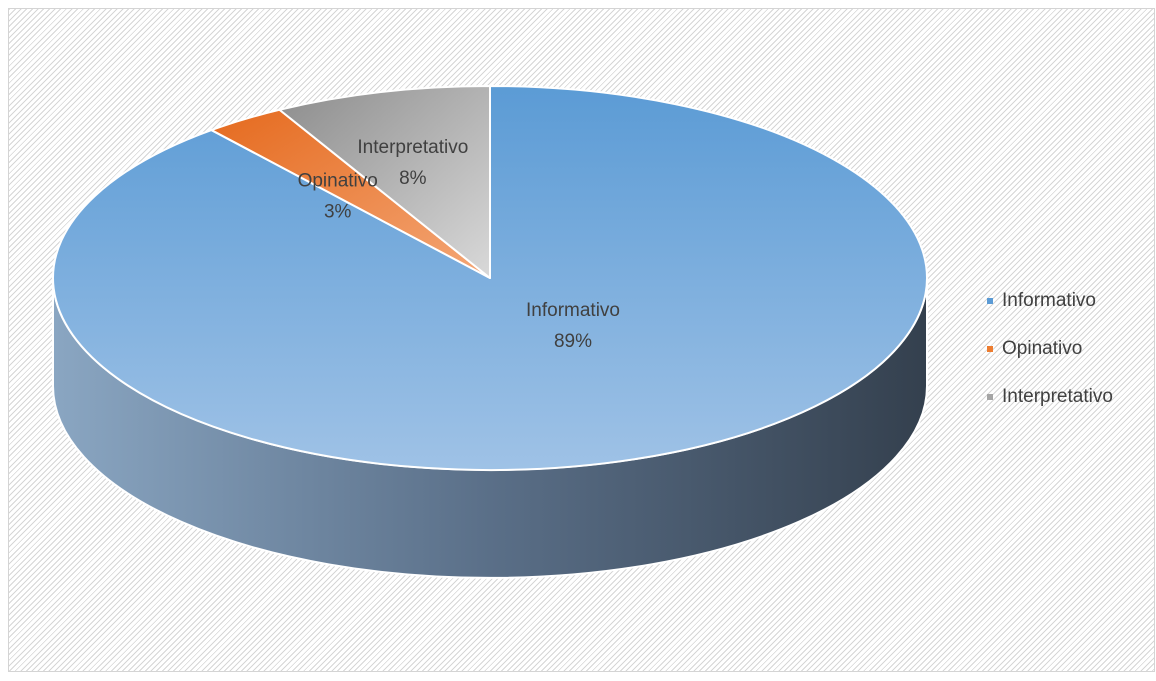 Image resolution: width=1156 pixels, height=681 pixels. I want to click on legend-item-interpretativo: Interpretativo, so click(1058, 397).